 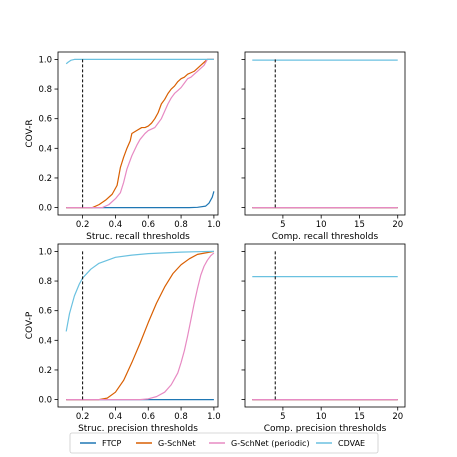 What do you see at coordinates (140, 200) in the screenshot?
I see `series-line-ftcp` at bounding box center [140, 200].